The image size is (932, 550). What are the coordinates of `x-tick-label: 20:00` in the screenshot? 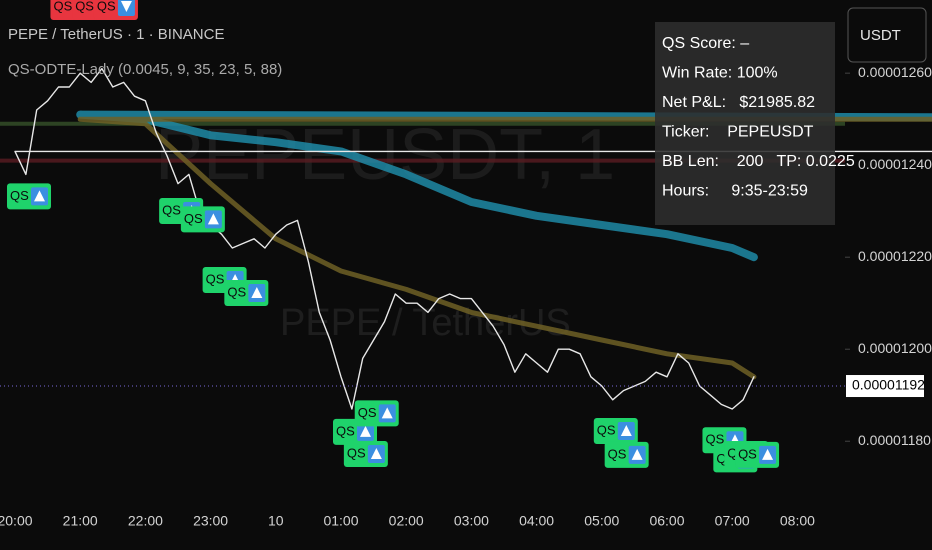 It's located at (16, 521).